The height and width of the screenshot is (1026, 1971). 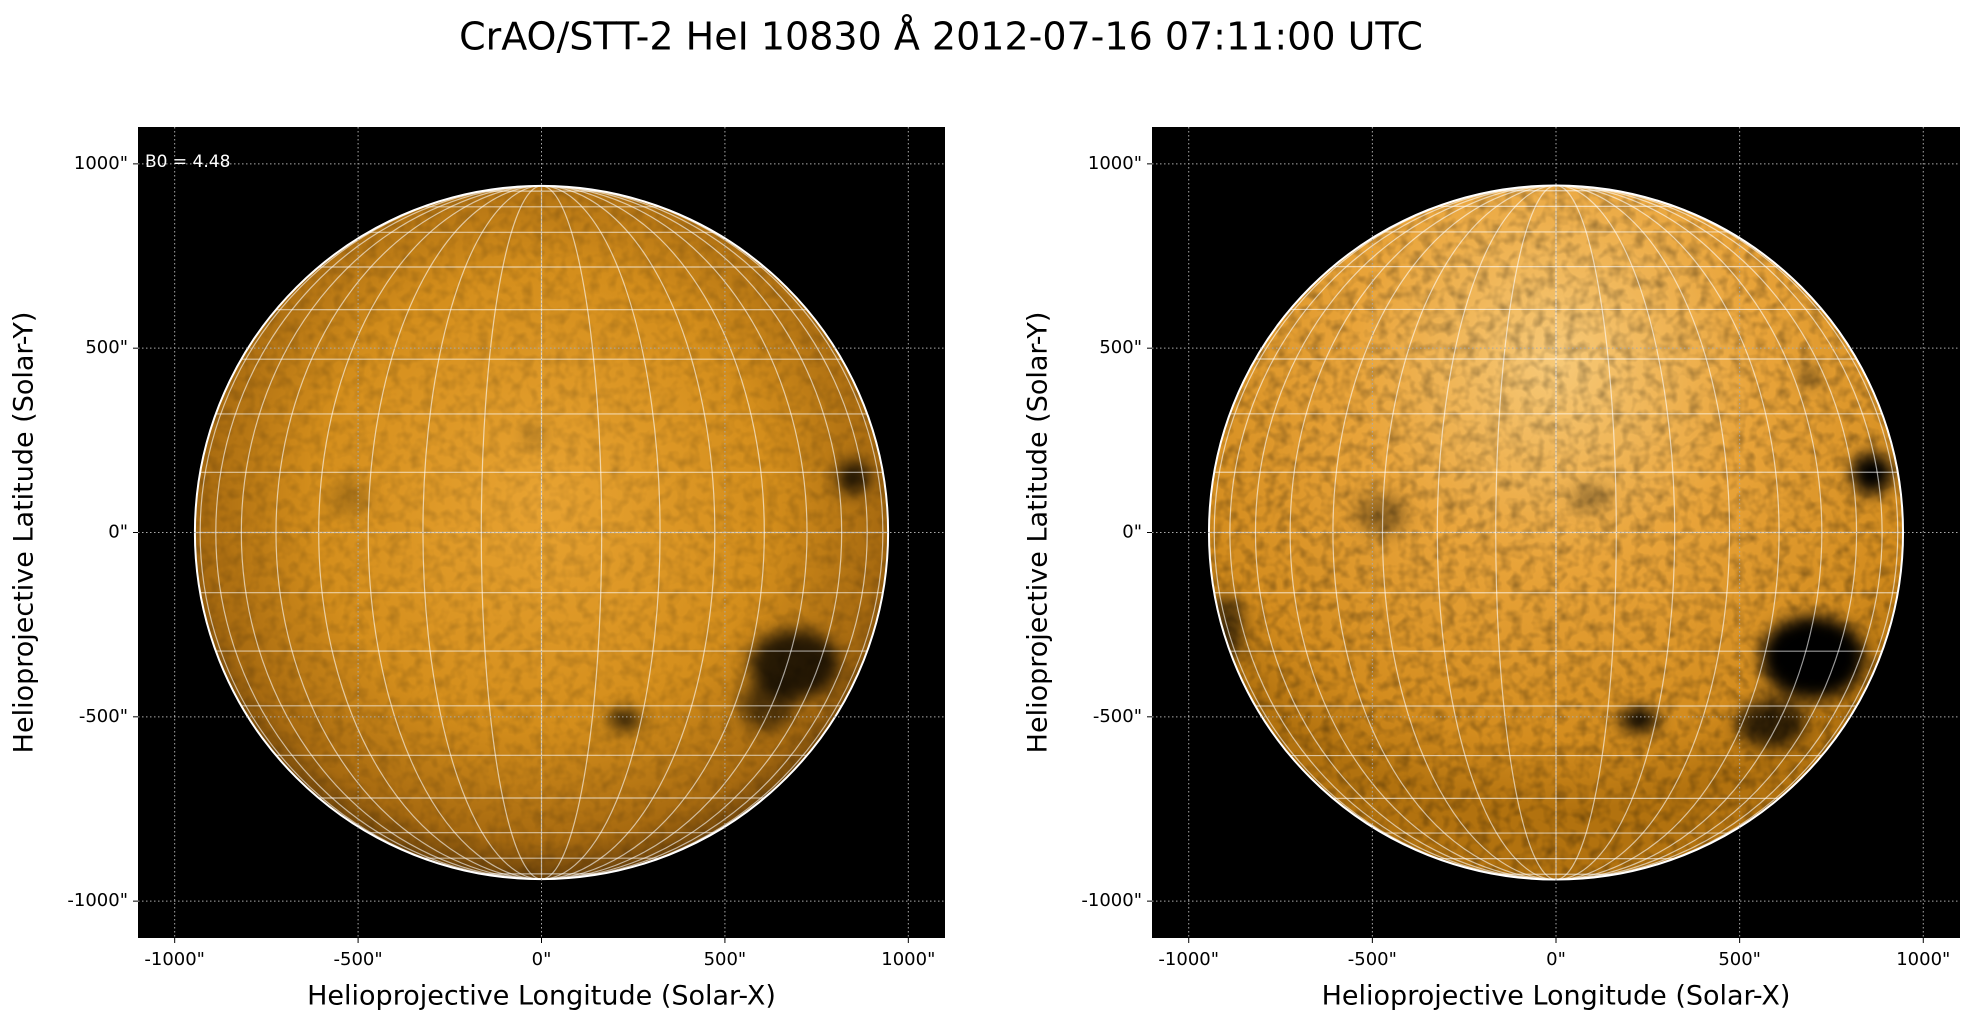 What do you see at coordinates (187, 162) in the screenshot?
I see `annotation: B0 = 4.48` at bounding box center [187, 162].